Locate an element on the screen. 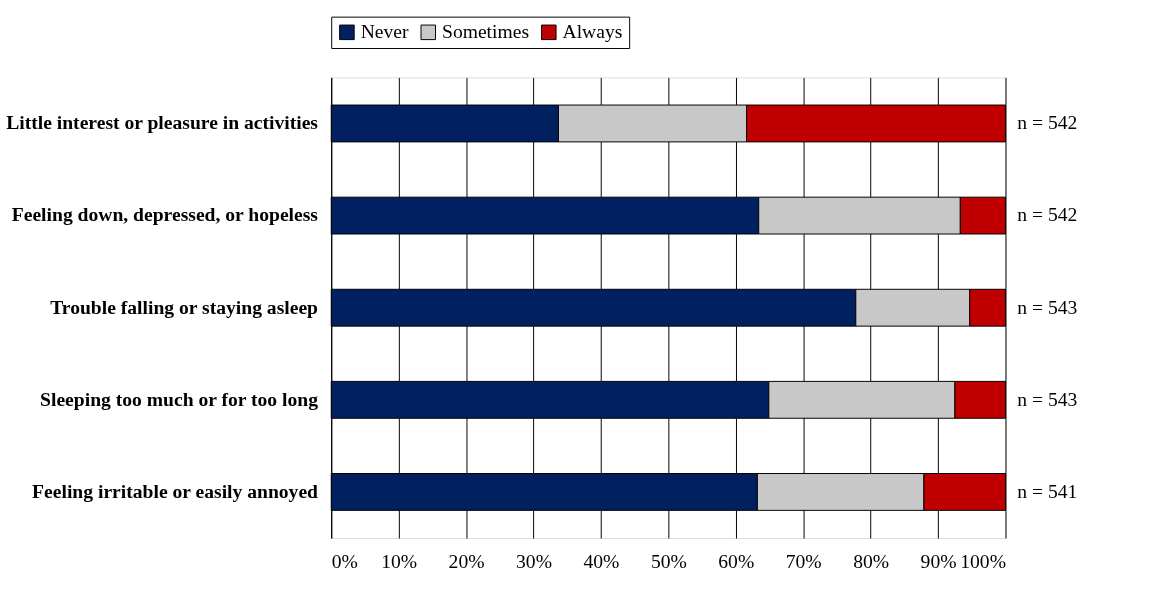  x-tick-label: 60% is located at coordinates (736, 561).